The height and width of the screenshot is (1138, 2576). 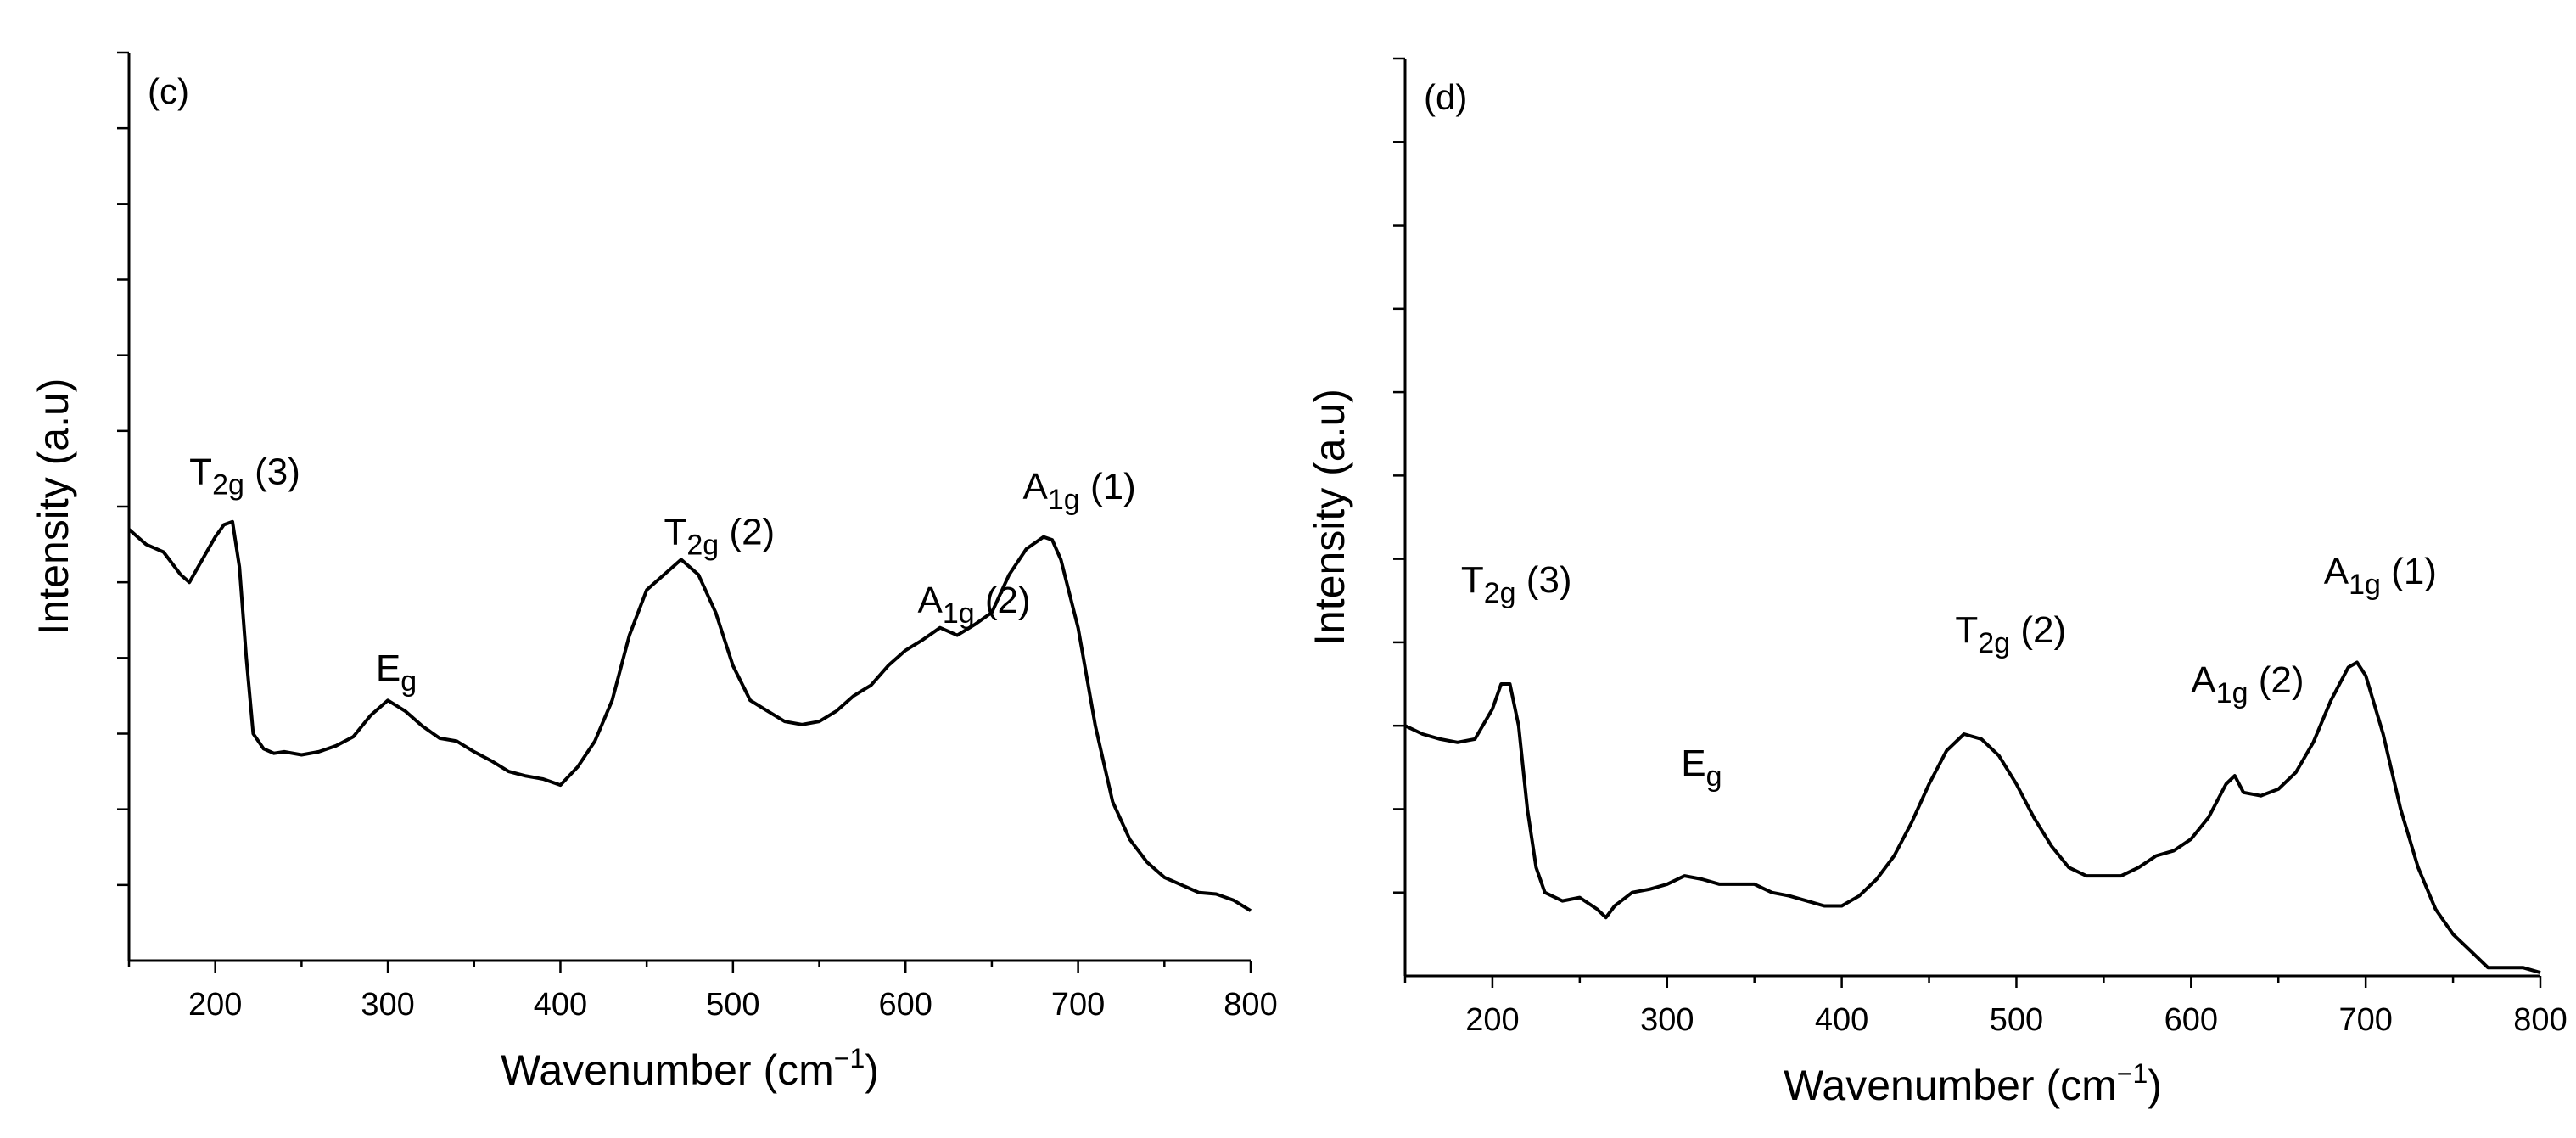 I want to click on panel-label: (c), so click(x=168, y=91).